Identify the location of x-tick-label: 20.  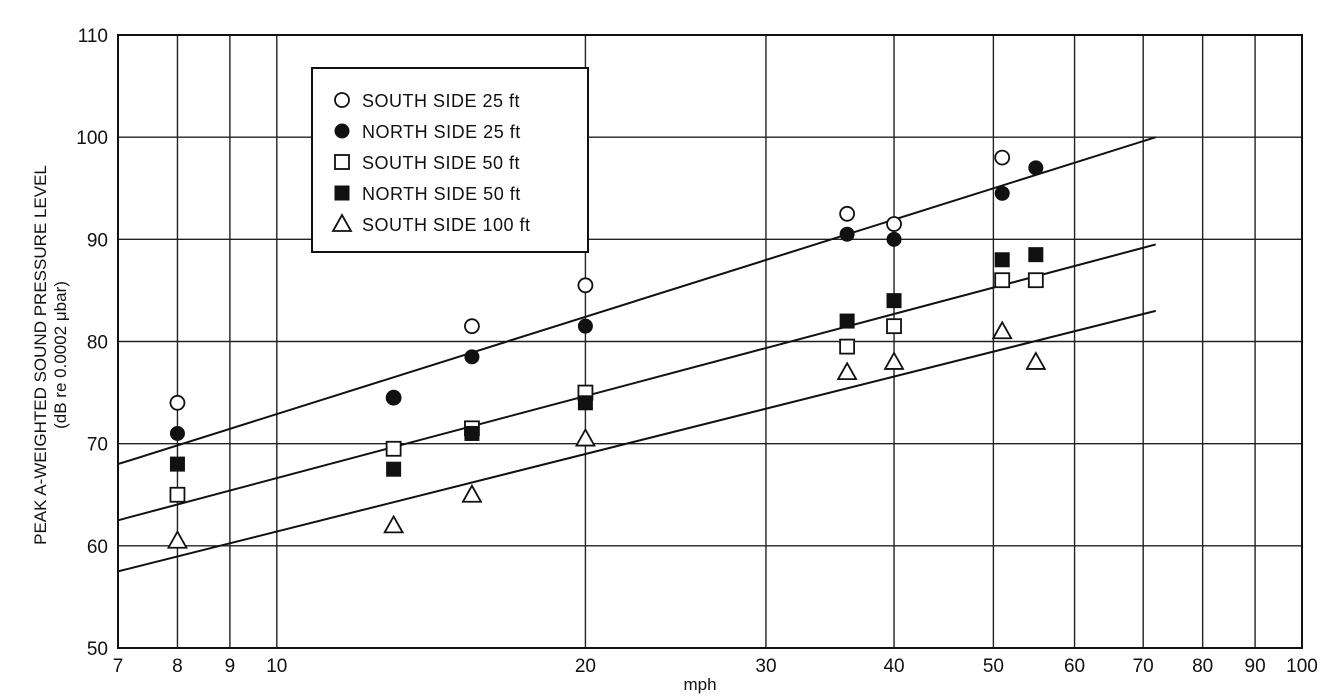
(585, 666).